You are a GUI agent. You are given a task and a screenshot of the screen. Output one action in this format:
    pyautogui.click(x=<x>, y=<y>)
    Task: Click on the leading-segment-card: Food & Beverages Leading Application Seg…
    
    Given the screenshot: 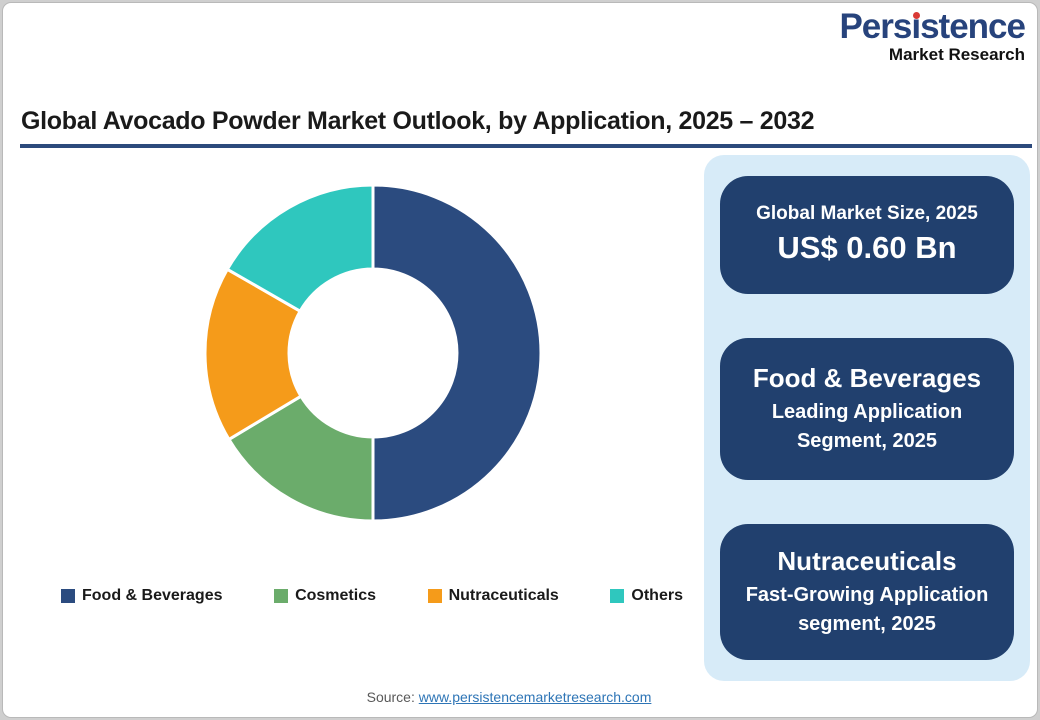 What is the action you would take?
    pyautogui.click(x=867, y=409)
    